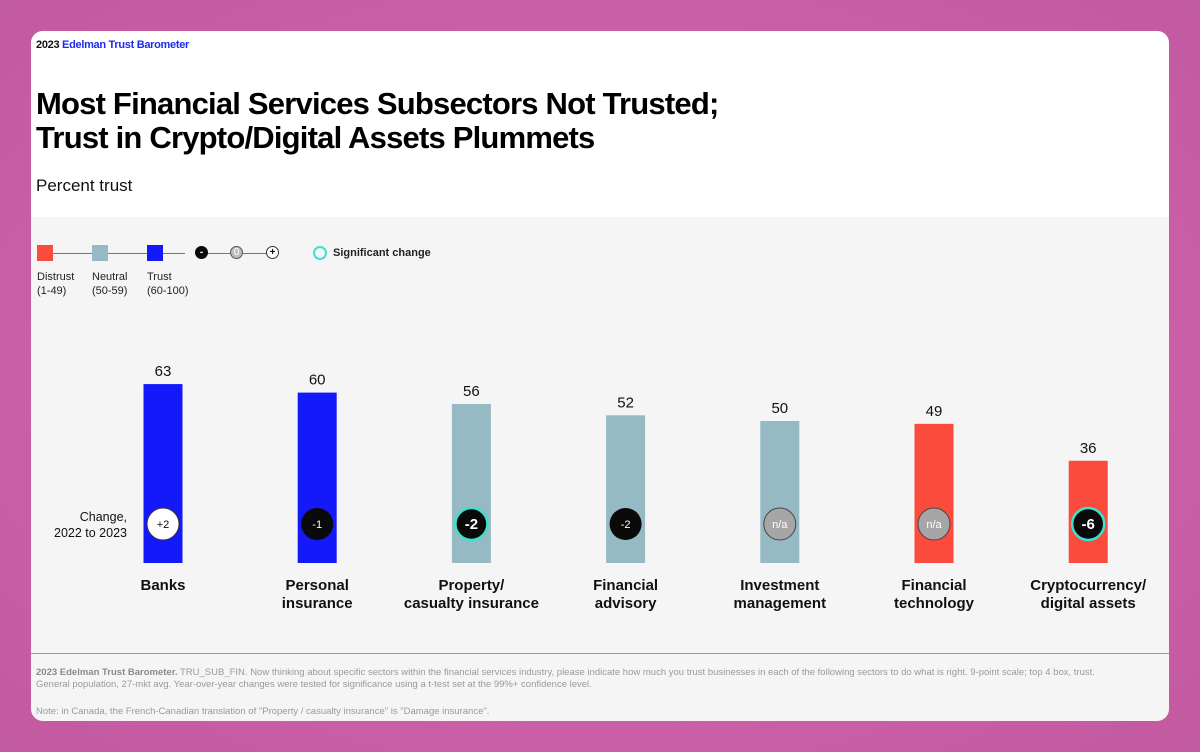 This screenshot has width=1200, height=752. Describe the element at coordinates (625, 402) in the screenshot. I see `bar-value-label: 52` at that location.